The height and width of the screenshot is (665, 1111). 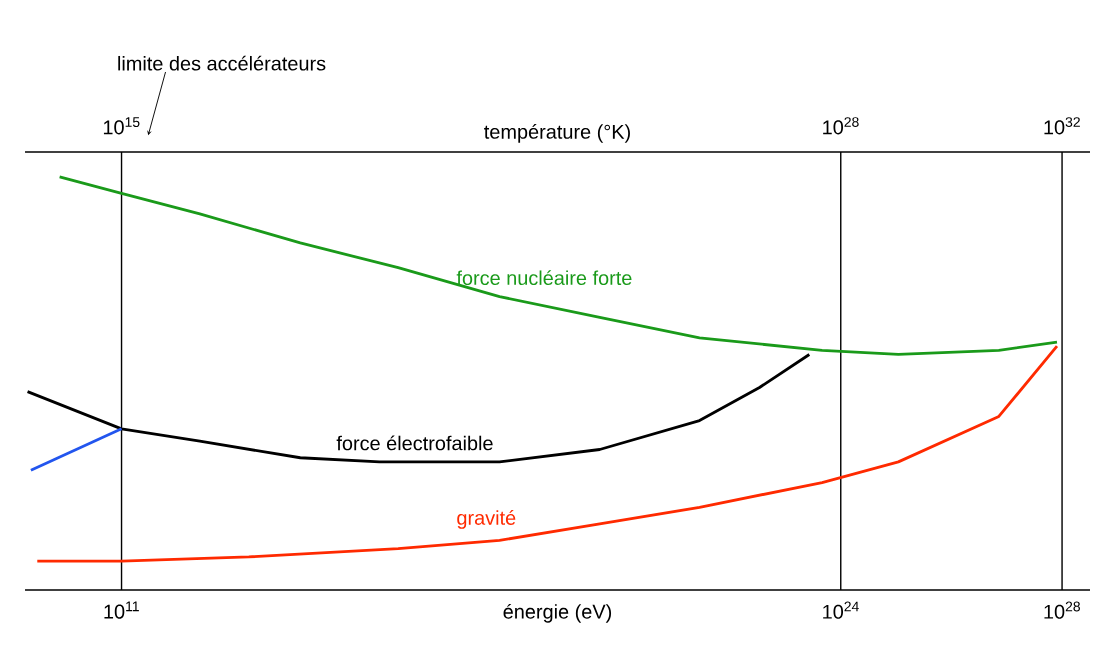 What do you see at coordinates (841, 126) in the screenshot?
I see `text: 10$^{28}$` at bounding box center [841, 126].